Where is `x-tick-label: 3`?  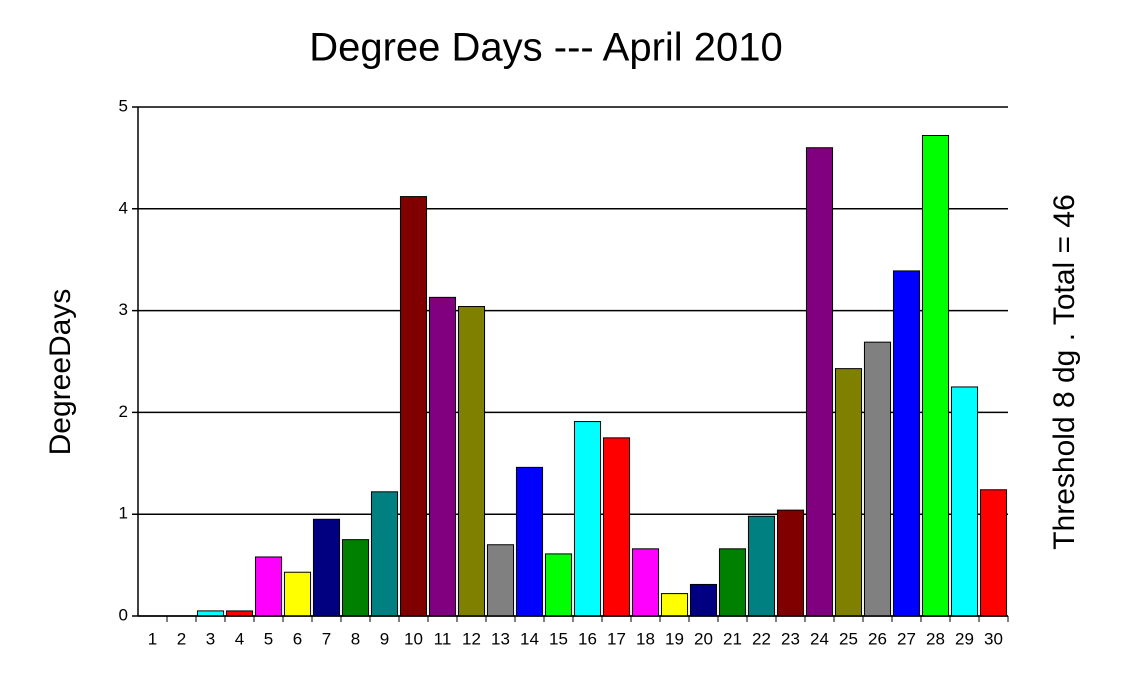 x-tick-label: 3 is located at coordinates (210, 638).